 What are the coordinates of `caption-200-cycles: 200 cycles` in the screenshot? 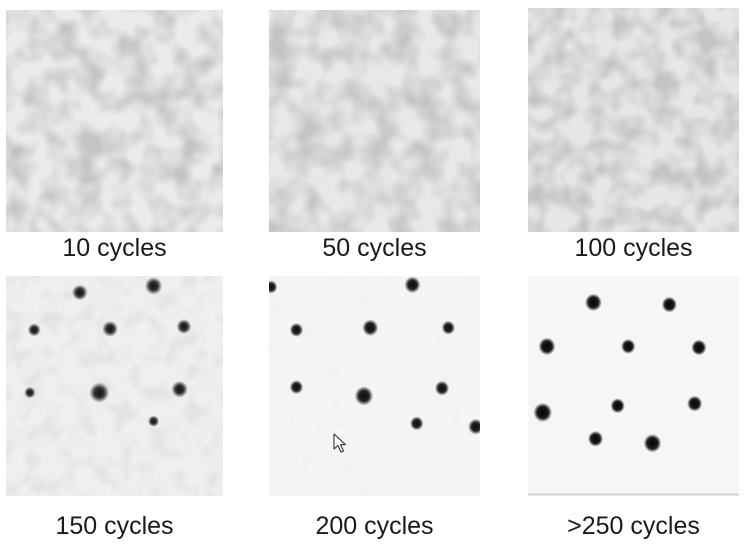 It's located at (374, 526).